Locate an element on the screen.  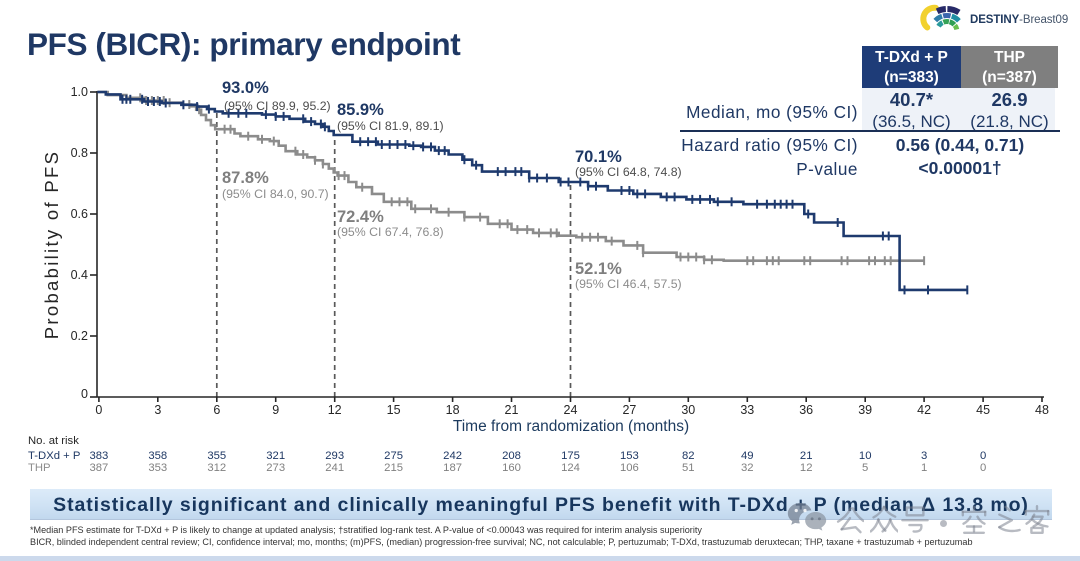
svg-text: (95% CI 84.0, 90.7) is located at coordinates (275, 194).